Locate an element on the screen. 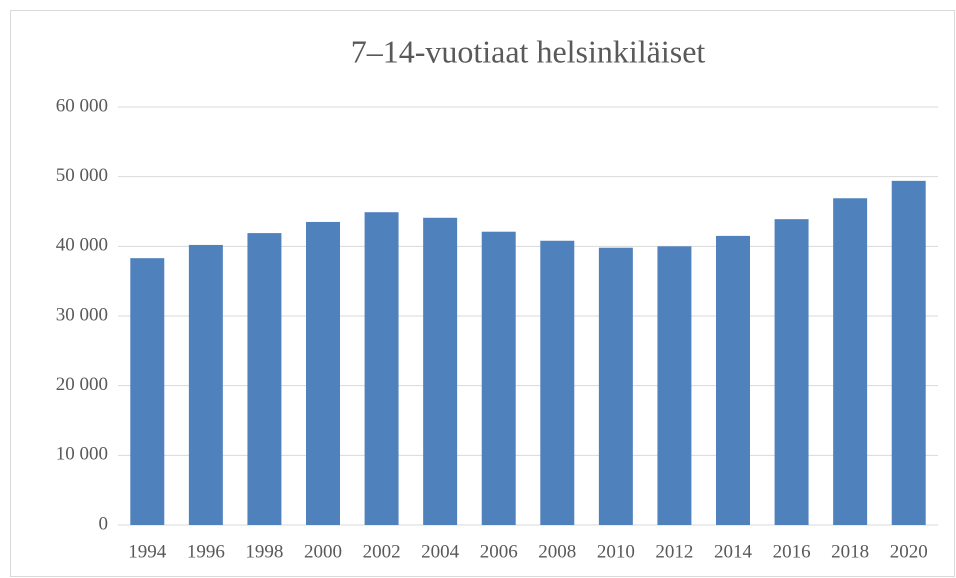  x-tick-label: 2014 is located at coordinates (733, 551).